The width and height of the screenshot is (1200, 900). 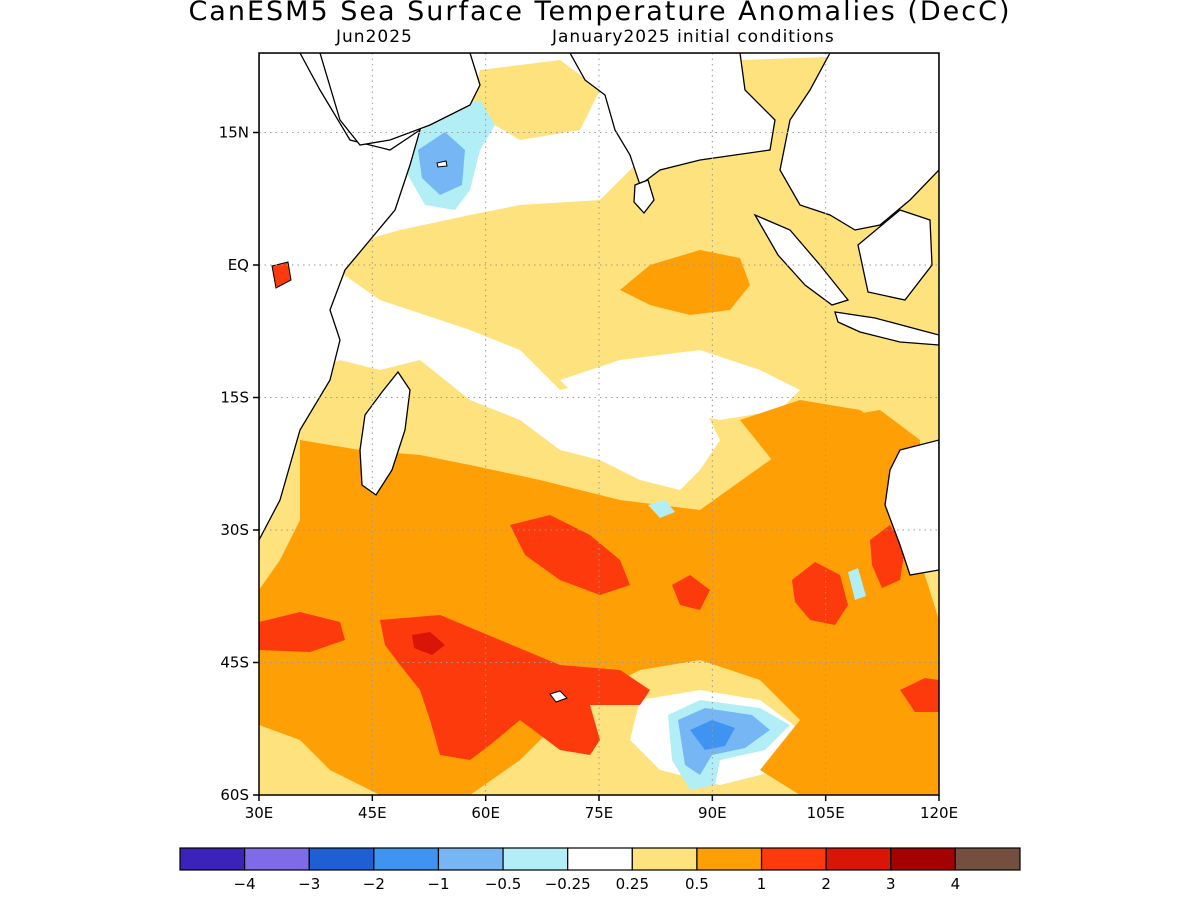 What do you see at coordinates (234, 663) in the screenshot?
I see `lat-tick-label: 45S` at bounding box center [234, 663].